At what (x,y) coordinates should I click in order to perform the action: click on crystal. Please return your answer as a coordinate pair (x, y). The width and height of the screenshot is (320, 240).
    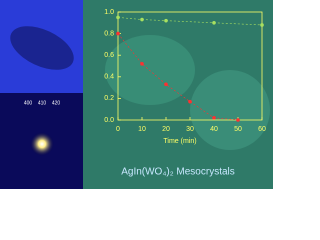
    Looking at the image, I should click on (42, 48).